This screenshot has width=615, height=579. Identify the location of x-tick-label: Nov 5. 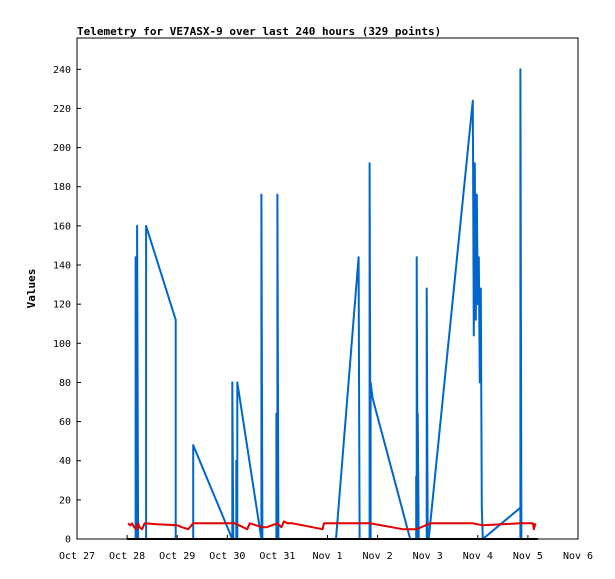
(528, 556).